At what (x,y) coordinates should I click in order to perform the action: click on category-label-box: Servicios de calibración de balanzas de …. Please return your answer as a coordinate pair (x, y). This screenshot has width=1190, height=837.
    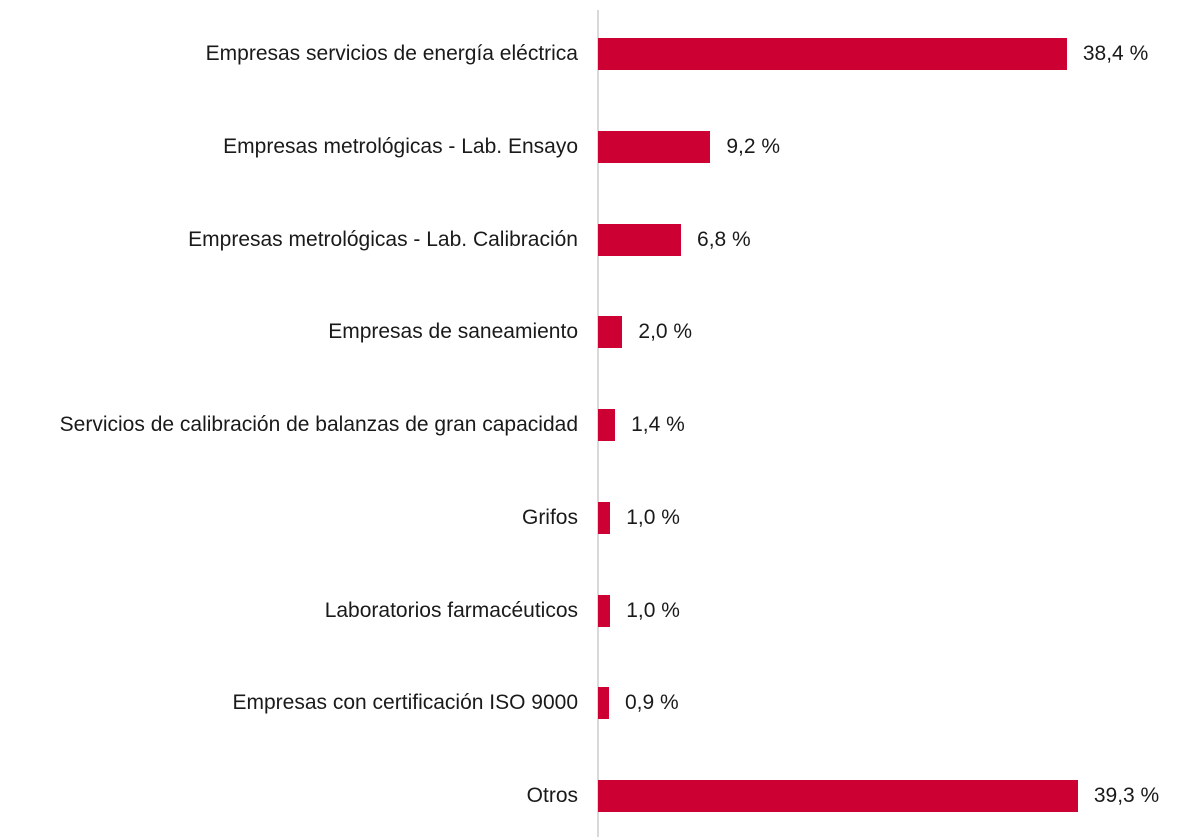
    Looking at the image, I should click on (289, 425).